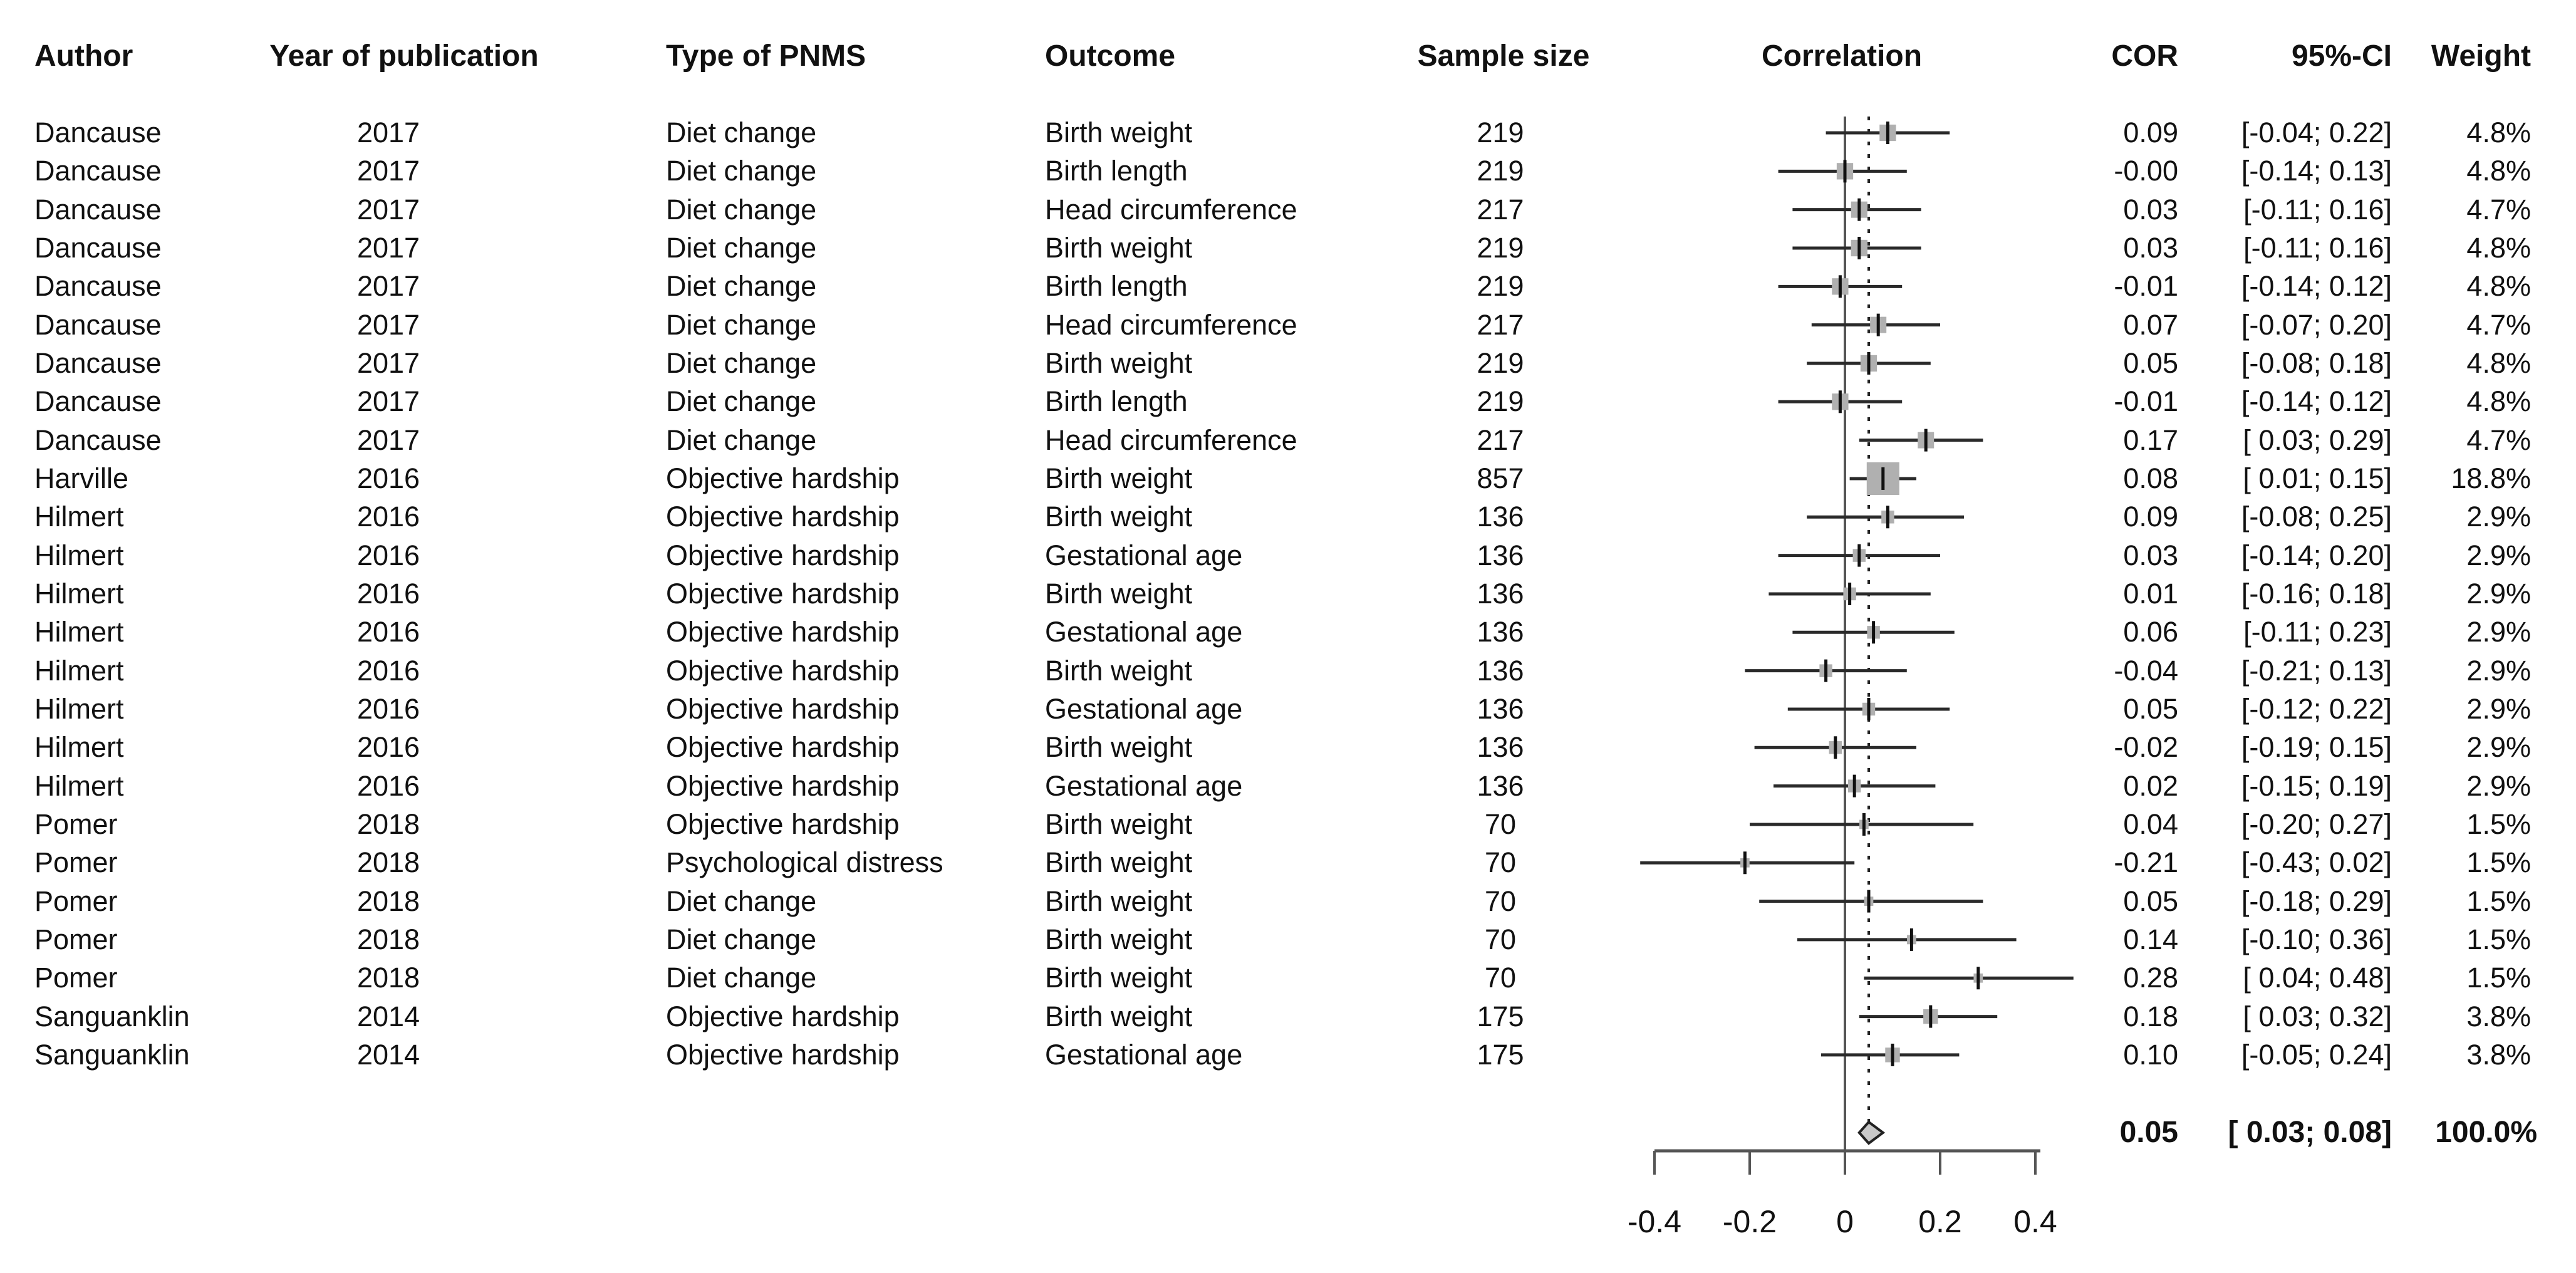 This screenshot has width=2576, height=1273. I want to click on summary-weight-value: 100.0%, so click(2486, 1132).